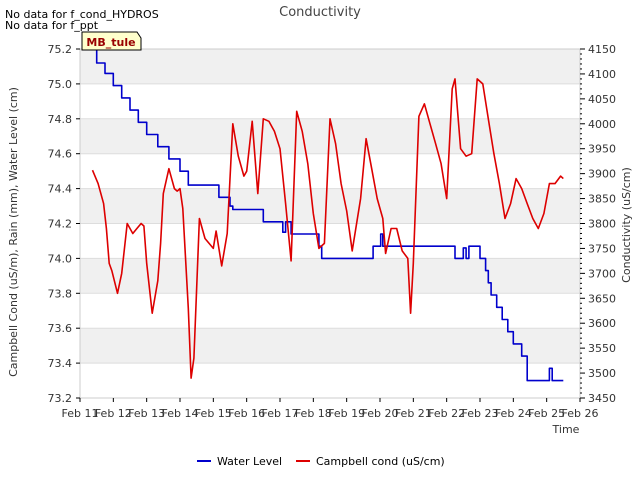  What do you see at coordinates (60, 49) in the screenshot?
I see `y-tick-label: 75.2` at bounding box center [60, 49].